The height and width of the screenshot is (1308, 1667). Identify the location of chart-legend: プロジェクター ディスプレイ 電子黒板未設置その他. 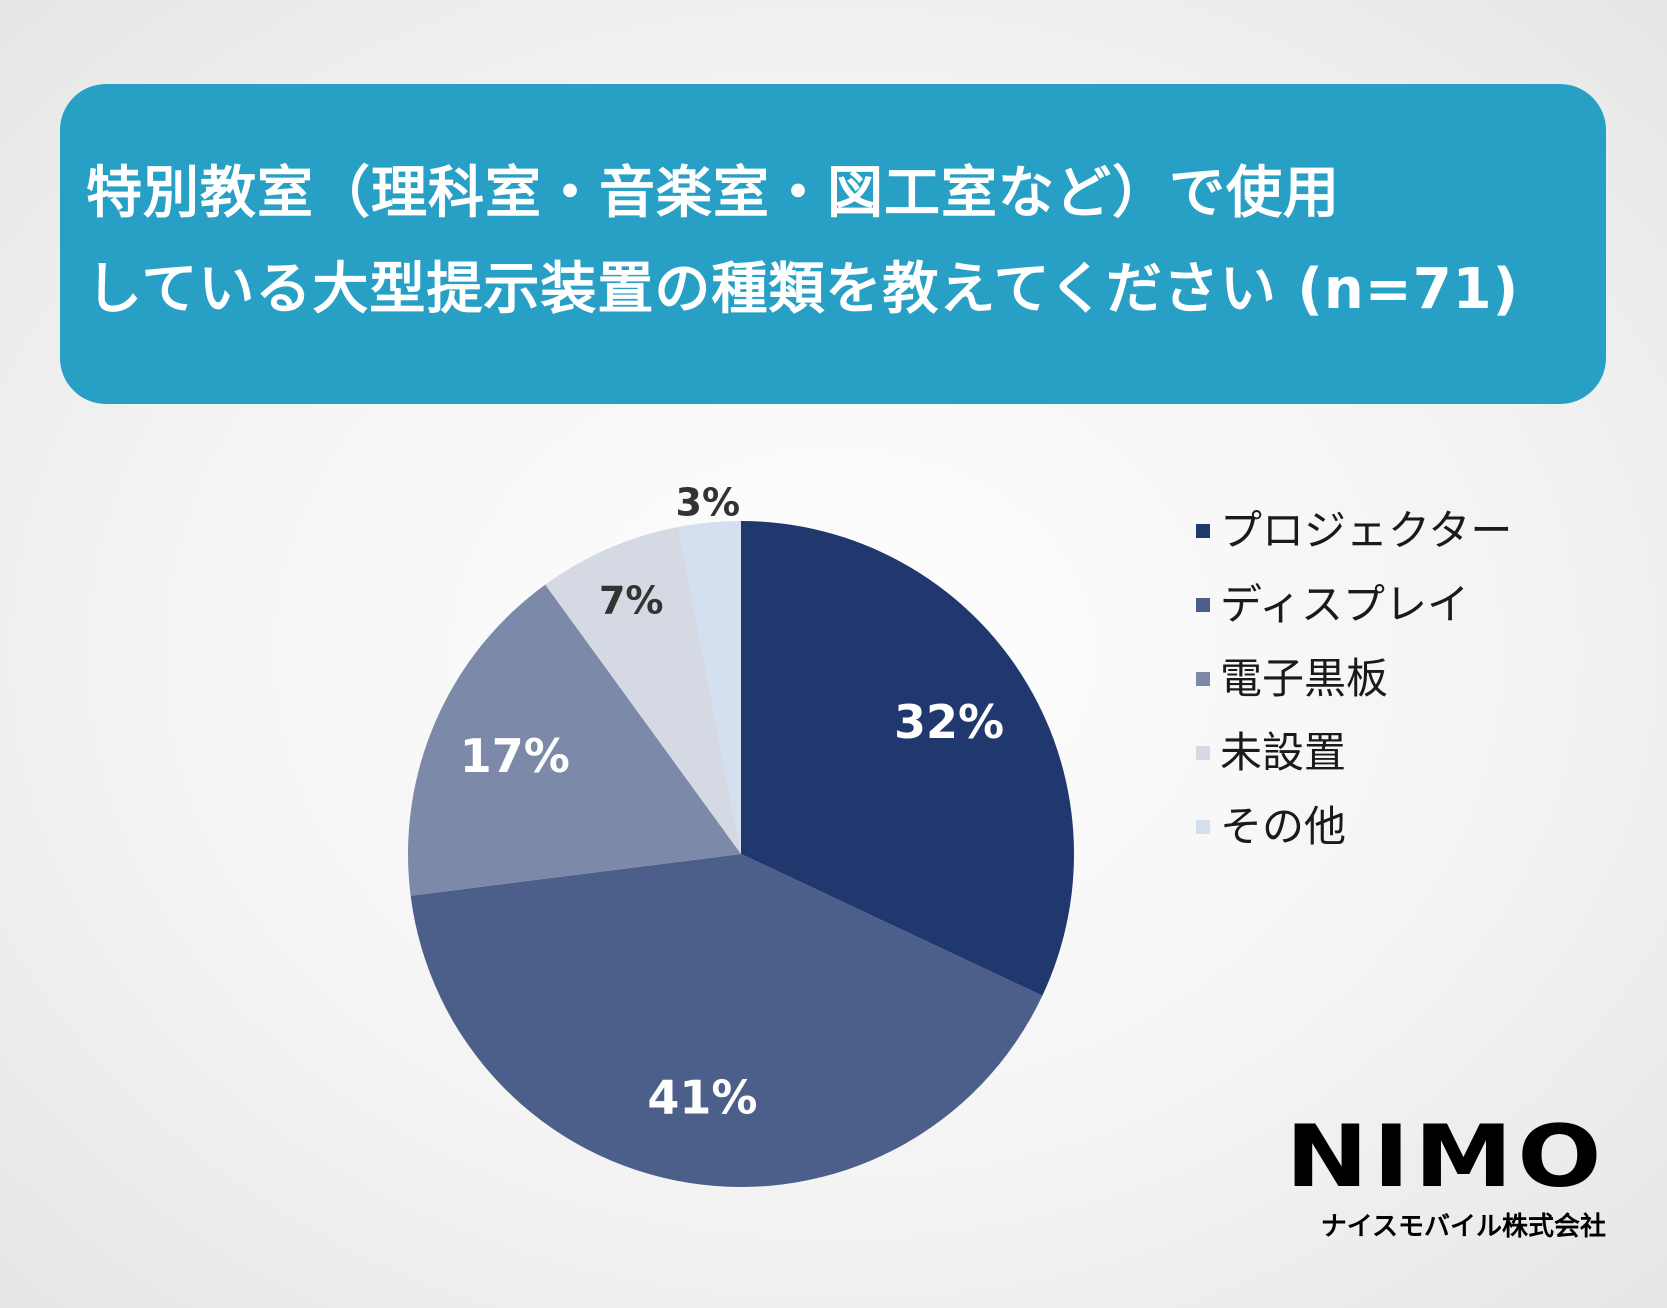
(1354, 675).